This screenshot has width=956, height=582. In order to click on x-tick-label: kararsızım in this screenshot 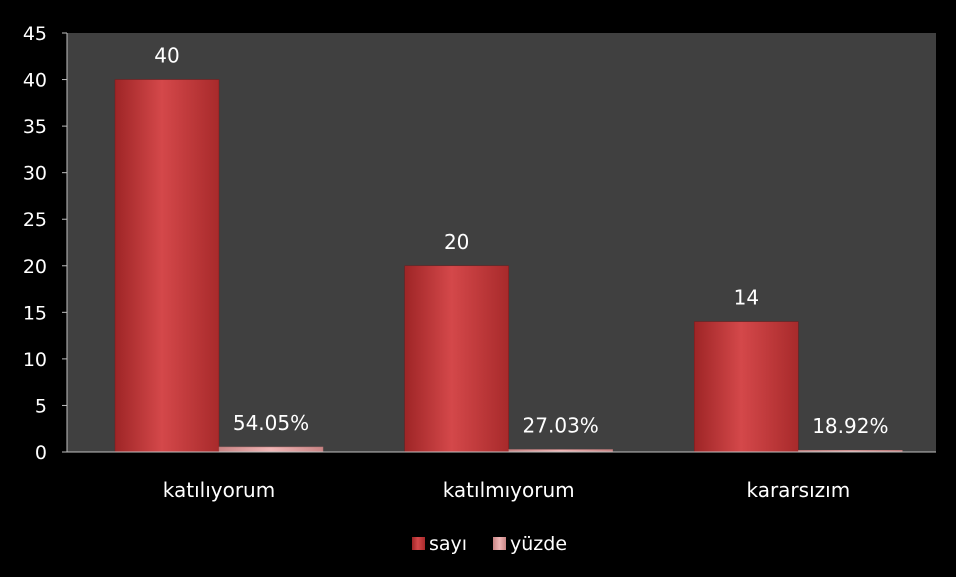, I will do `click(798, 490)`.